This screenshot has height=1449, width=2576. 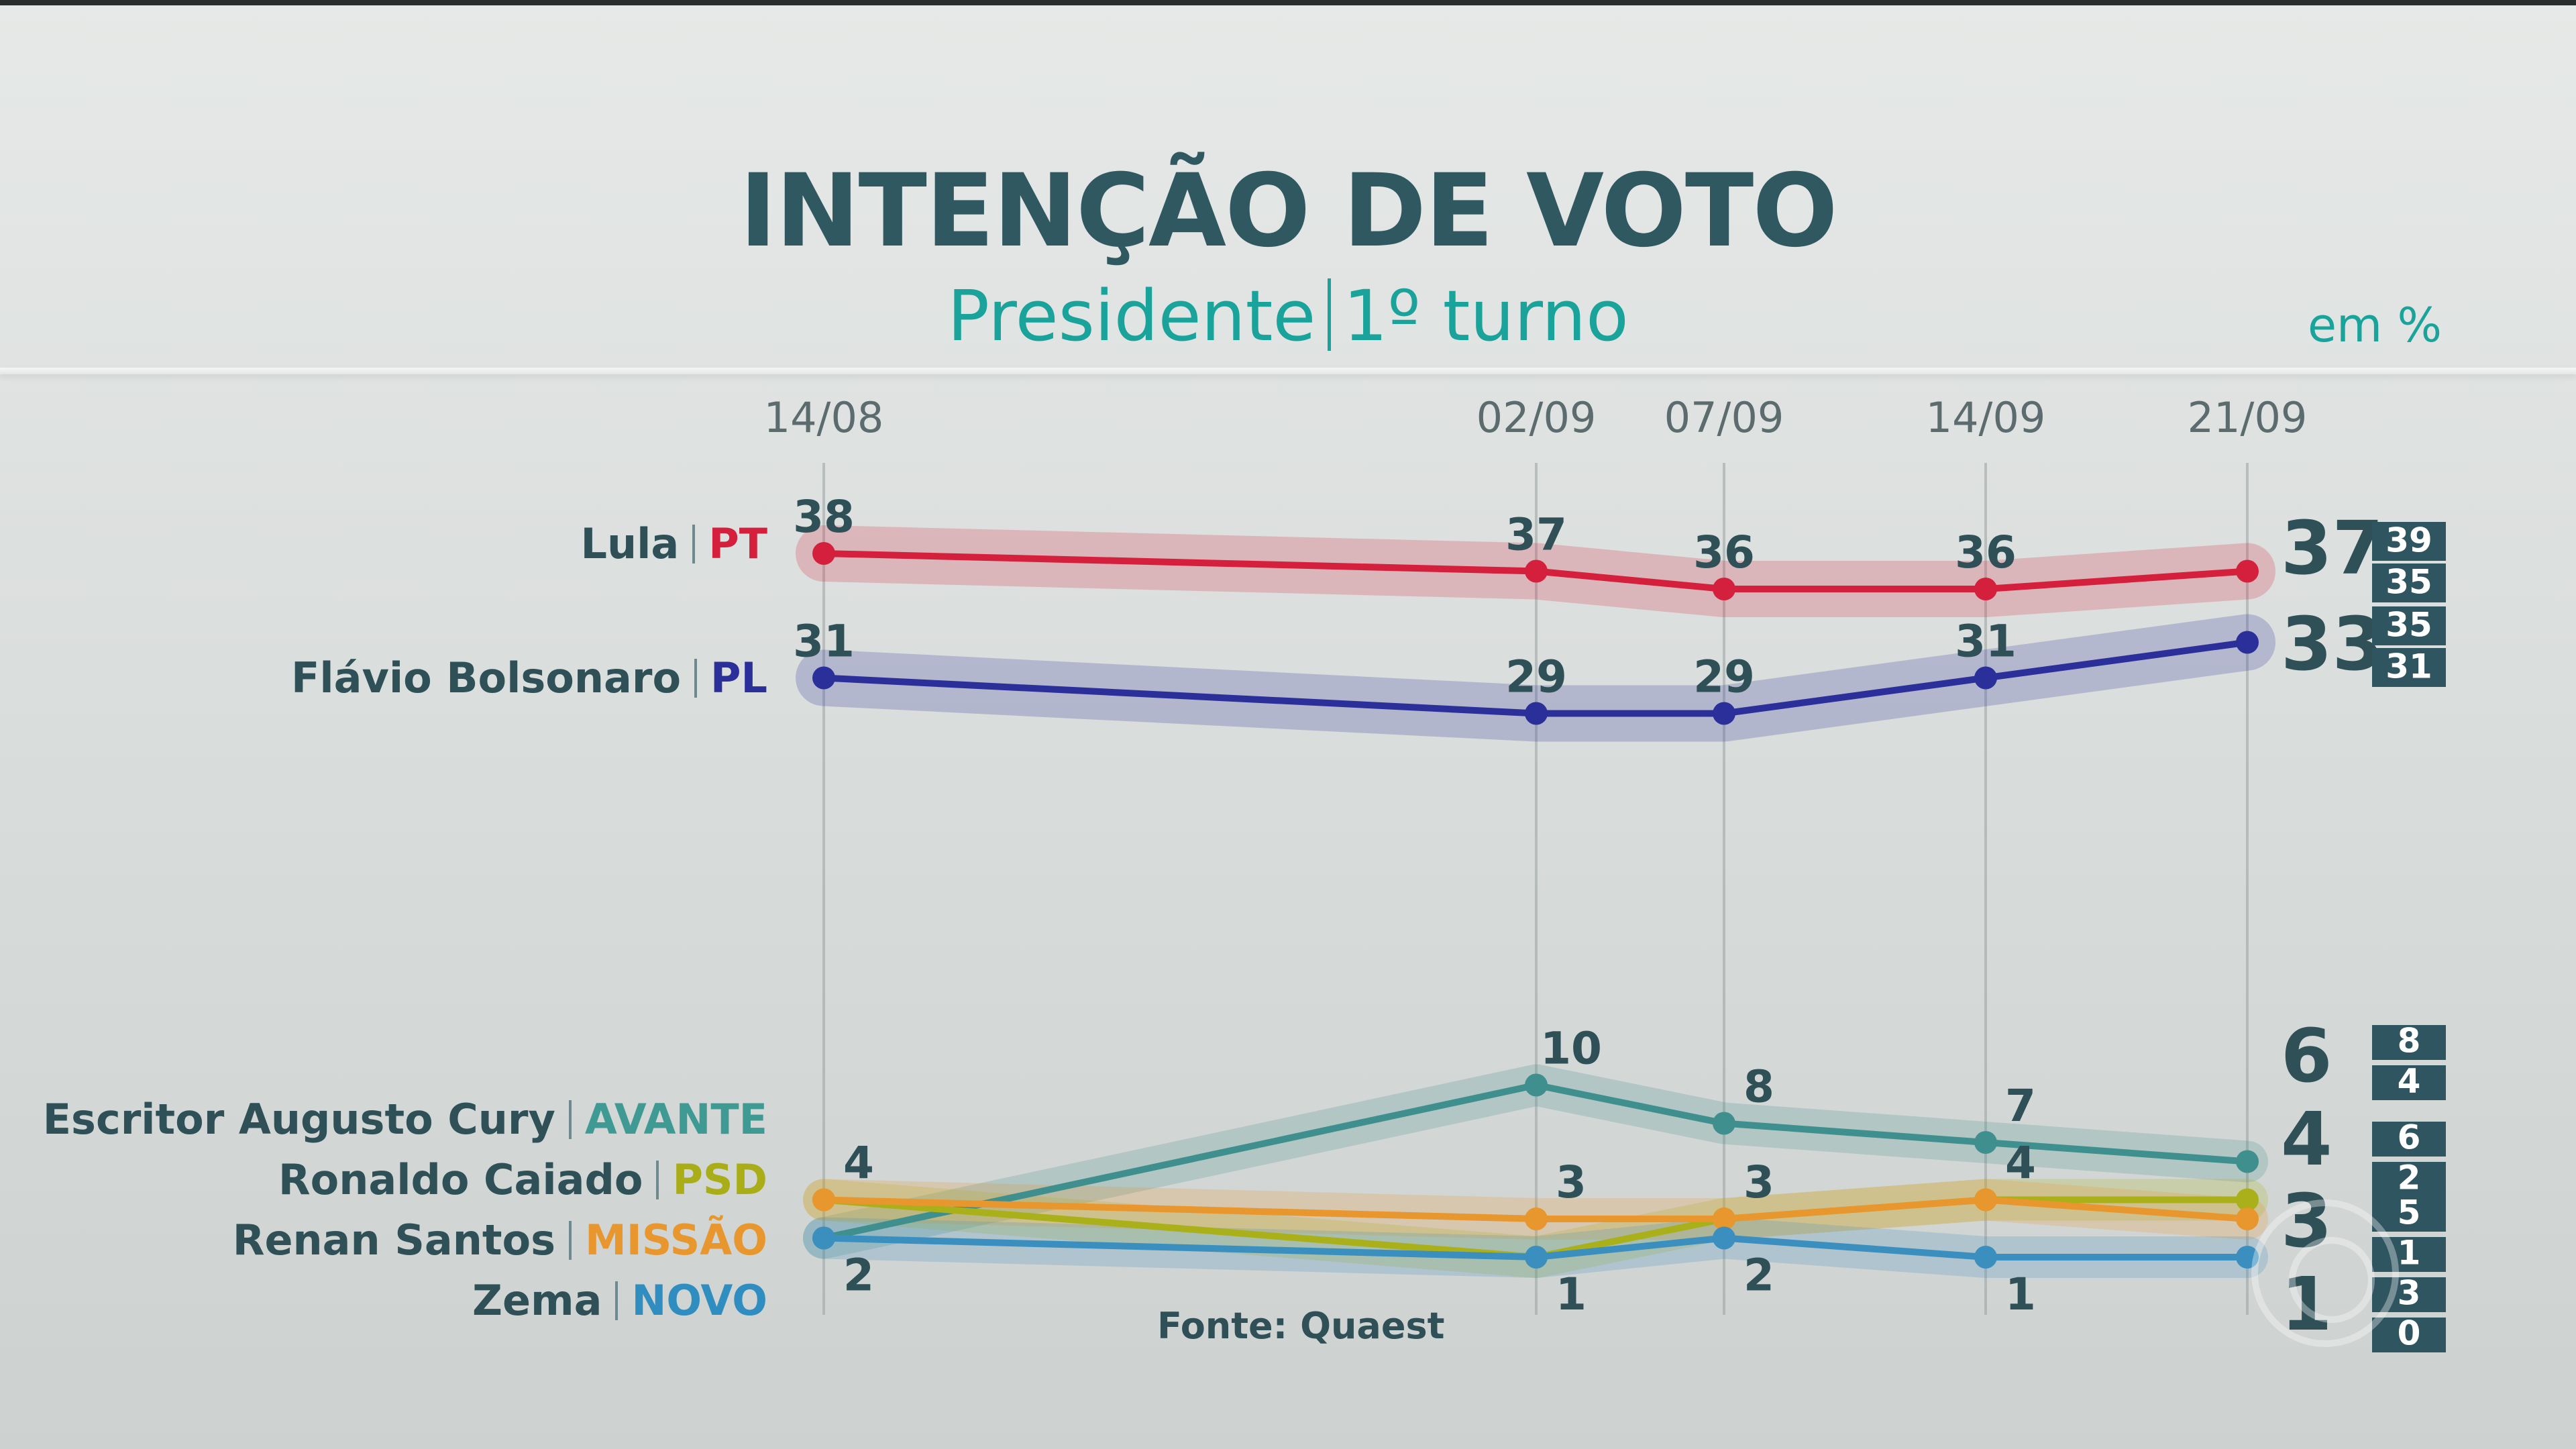 What do you see at coordinates (2409, 1252) in the screenshot?
I see `range-value: 1` at bounding box center [2409, 1252].